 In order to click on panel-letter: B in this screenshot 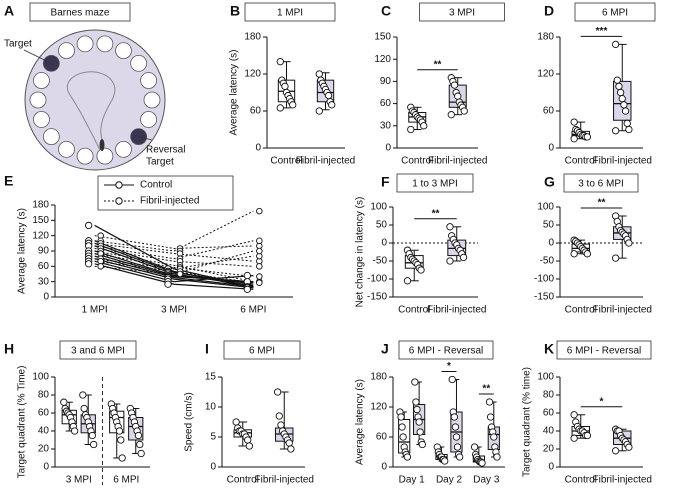, I will do `click(235, 11)`.